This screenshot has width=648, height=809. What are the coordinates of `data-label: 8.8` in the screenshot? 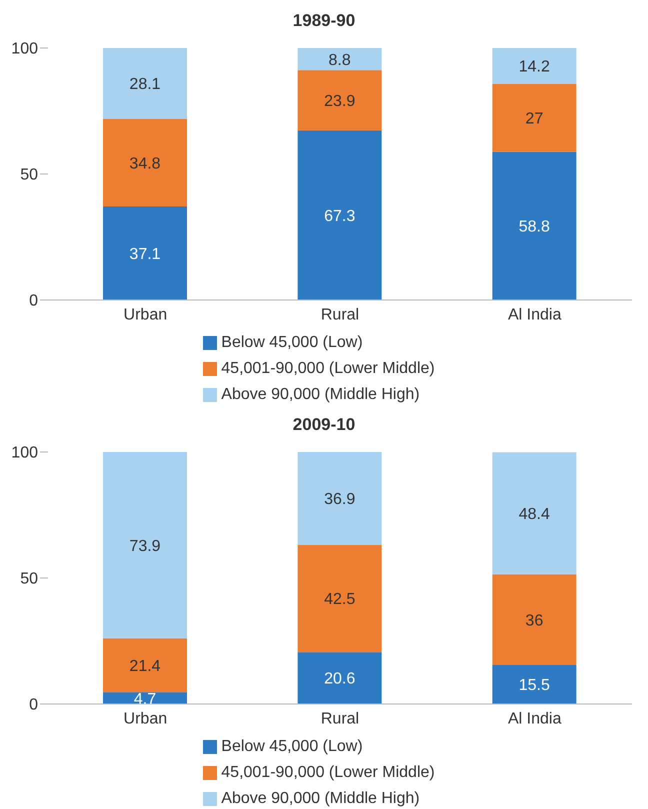 It's located at (339, 60).